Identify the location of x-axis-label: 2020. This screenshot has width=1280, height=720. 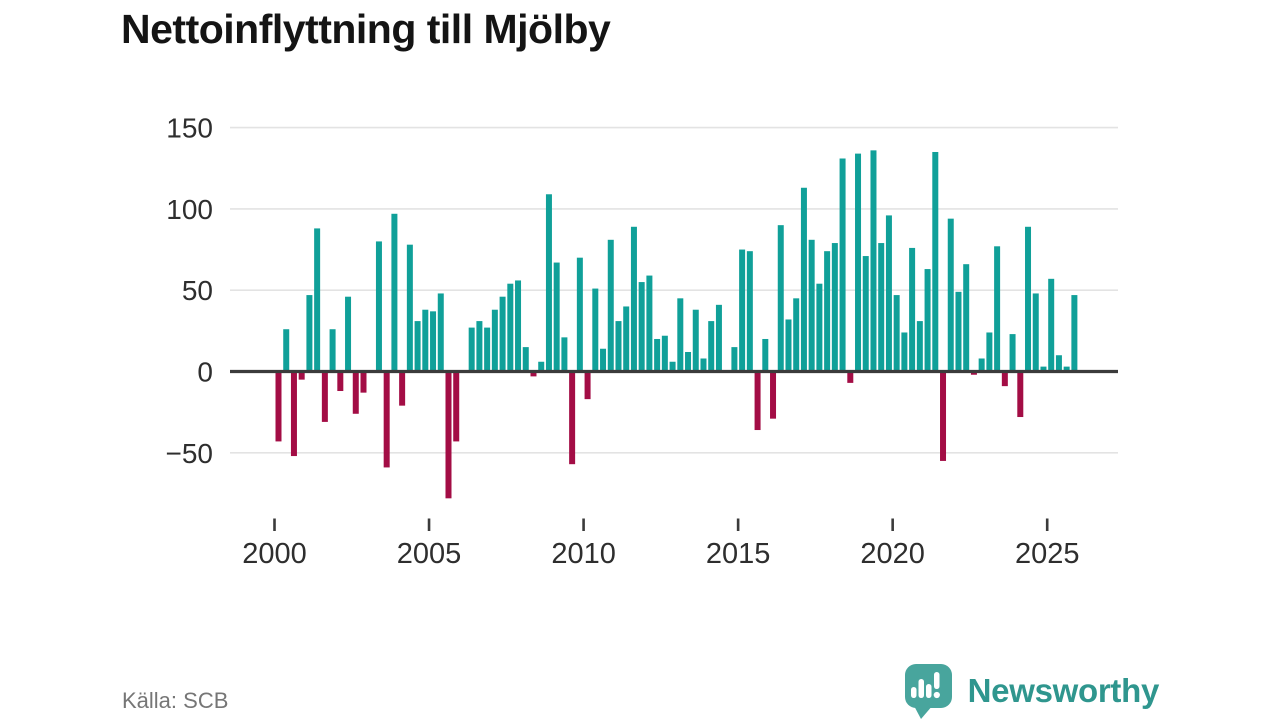
(892, 554).